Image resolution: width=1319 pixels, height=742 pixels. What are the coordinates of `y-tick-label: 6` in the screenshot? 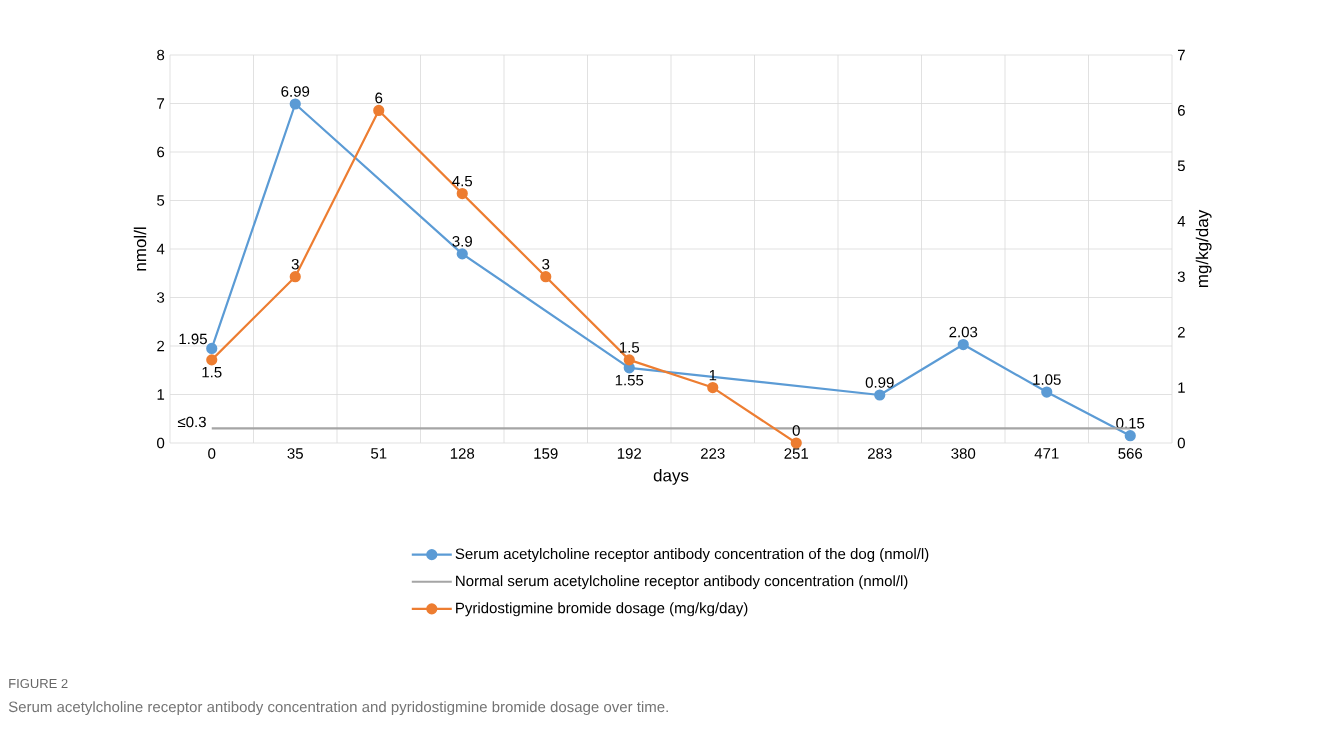 It's located at (161, 152).